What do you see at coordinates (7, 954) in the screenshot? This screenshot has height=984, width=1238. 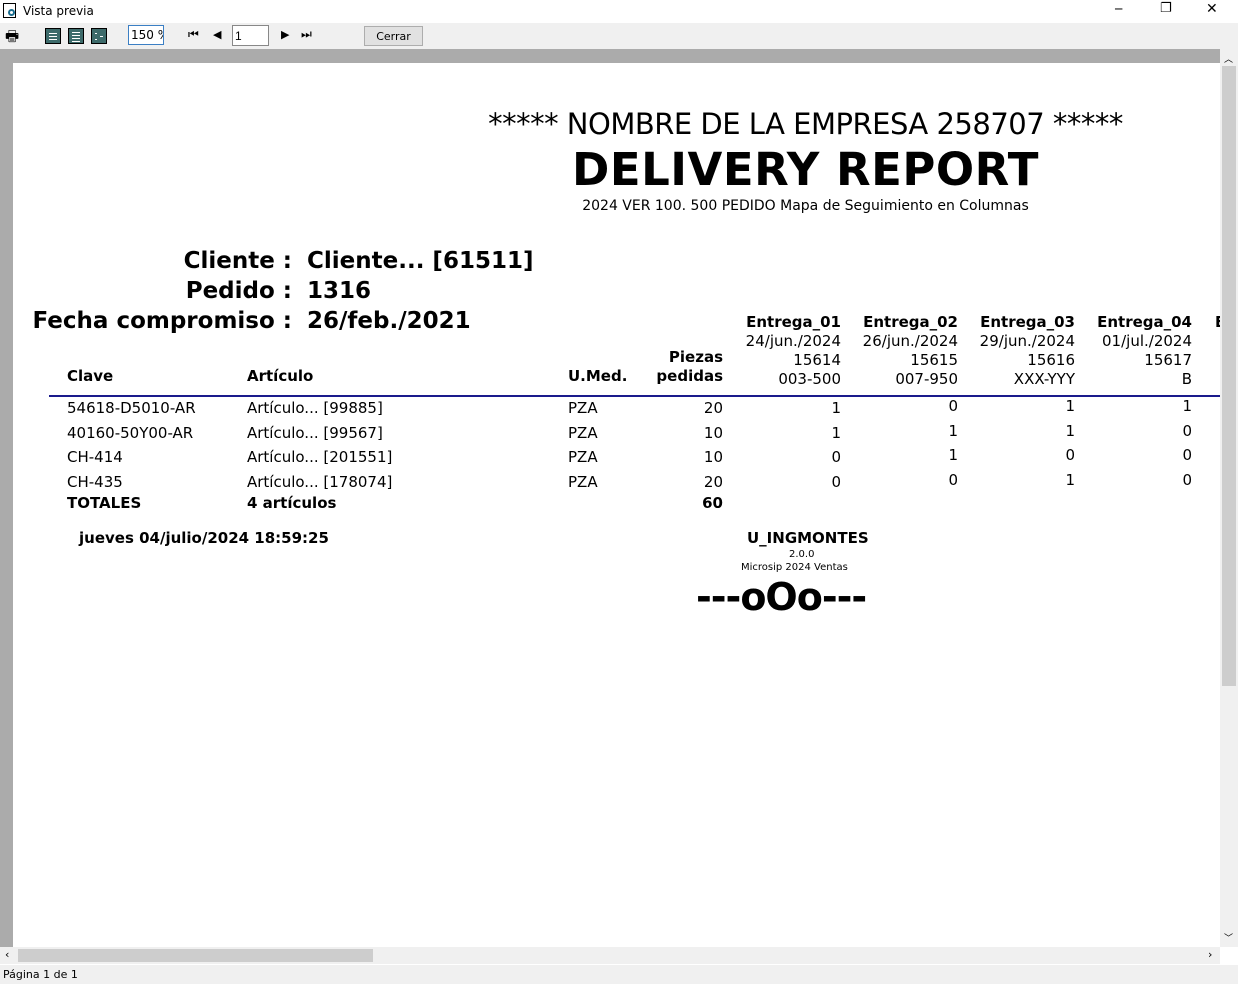 I see `scroll-left-icon: ‹` at bounding box center [7, 954].